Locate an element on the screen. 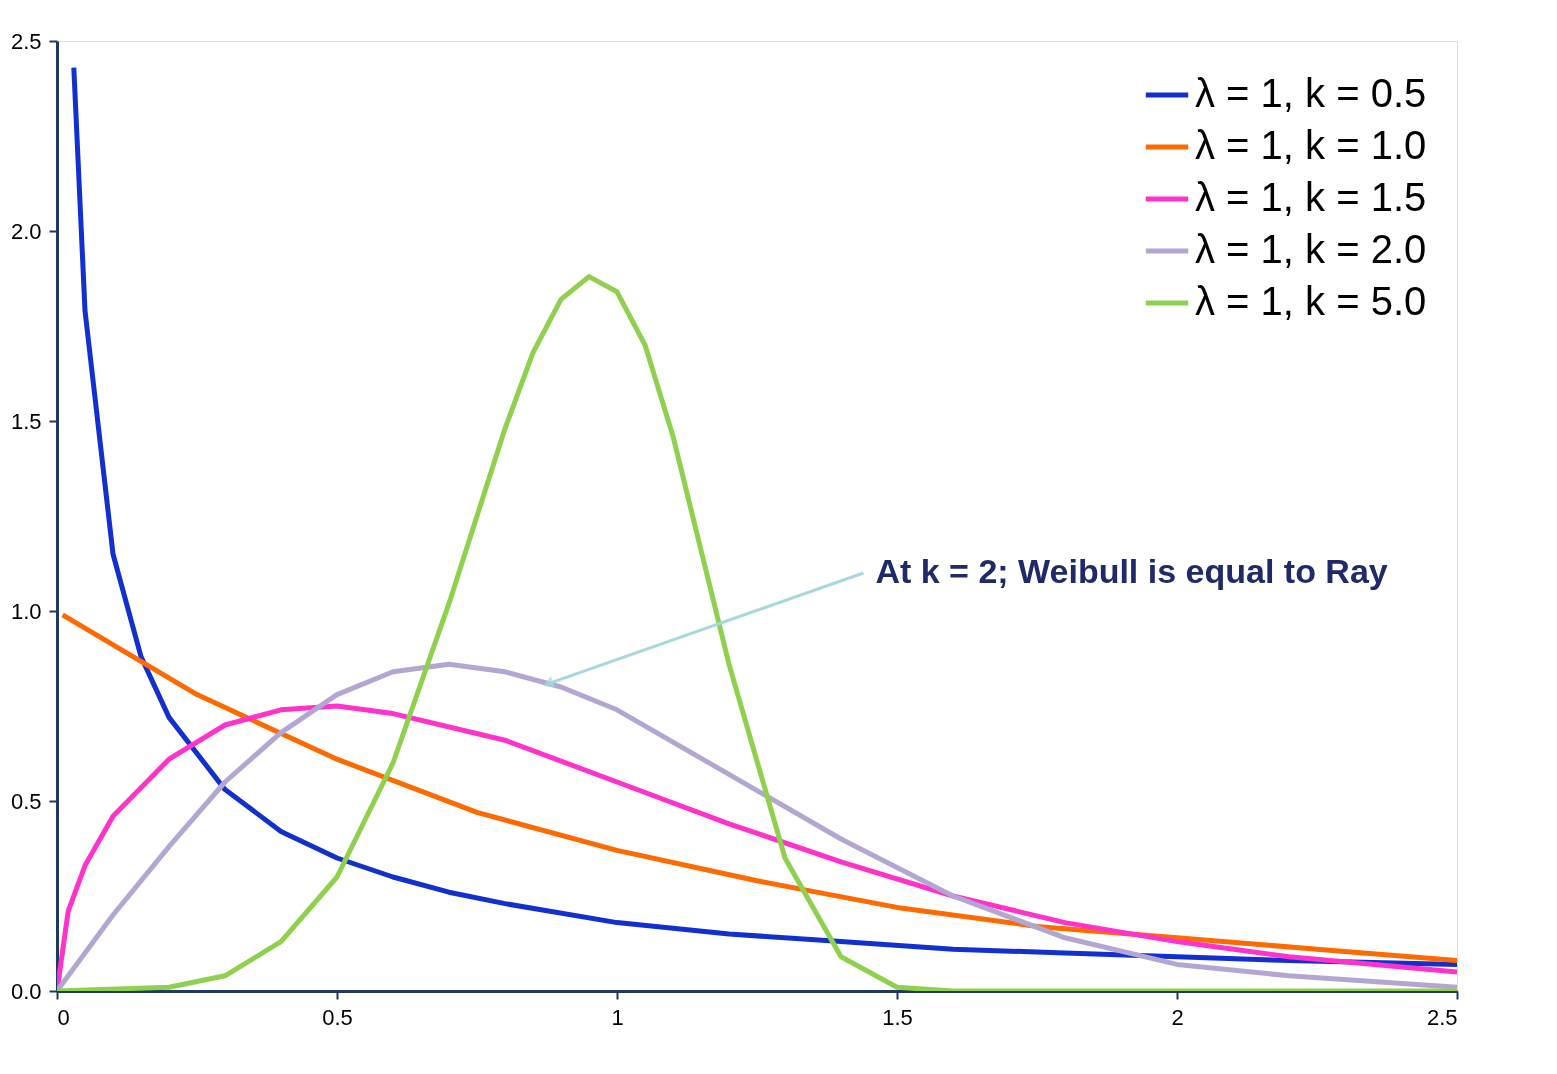 Image resolution: width=1557 pixels, height=1074 pixels. legend-label: λ = 1, k = 2.0 is located at coordinates (1311, 249).